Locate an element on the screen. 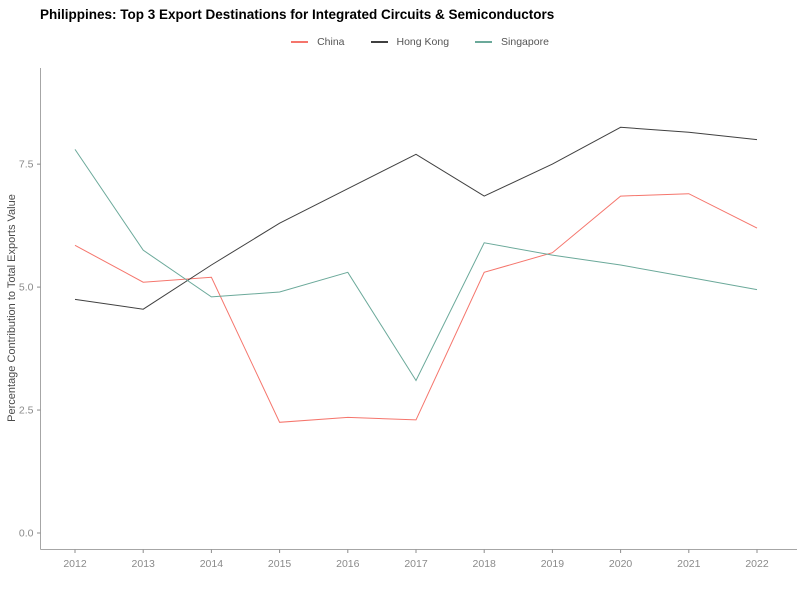 The image size is (800, 589). x-tick-label: 2012 is located at coordinates (75, 564).